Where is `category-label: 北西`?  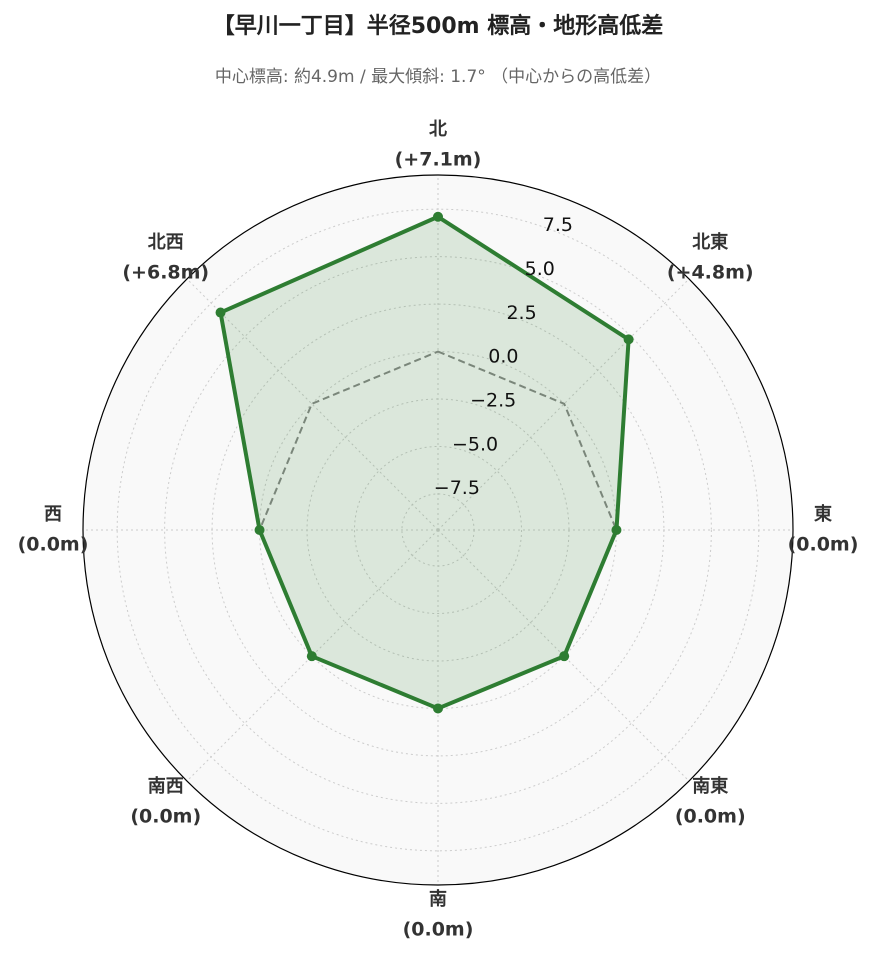
category-label: 北西 is located at coordinates (166, 242).